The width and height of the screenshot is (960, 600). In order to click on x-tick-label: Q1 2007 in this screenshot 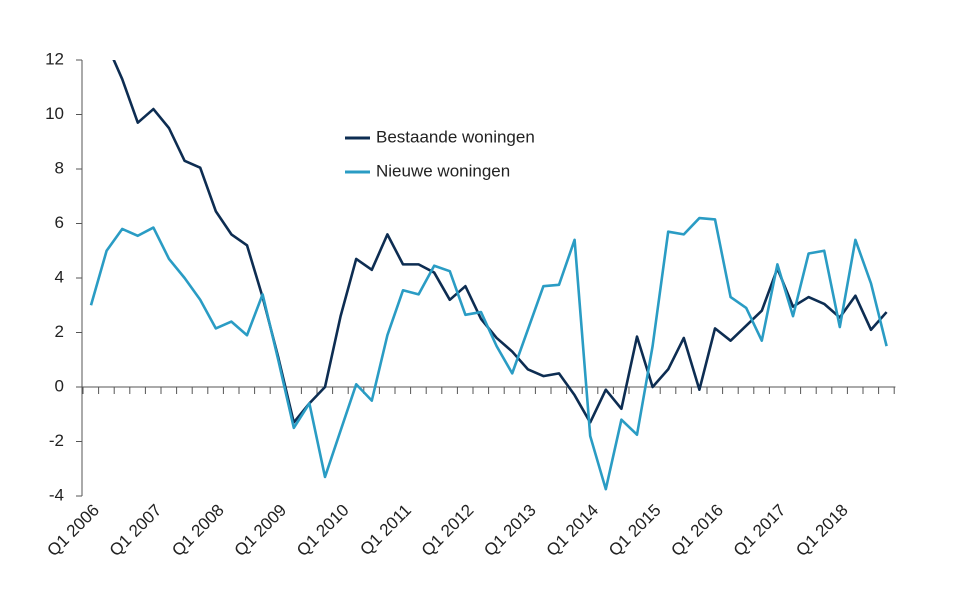, I will do `click(136, 531)`.